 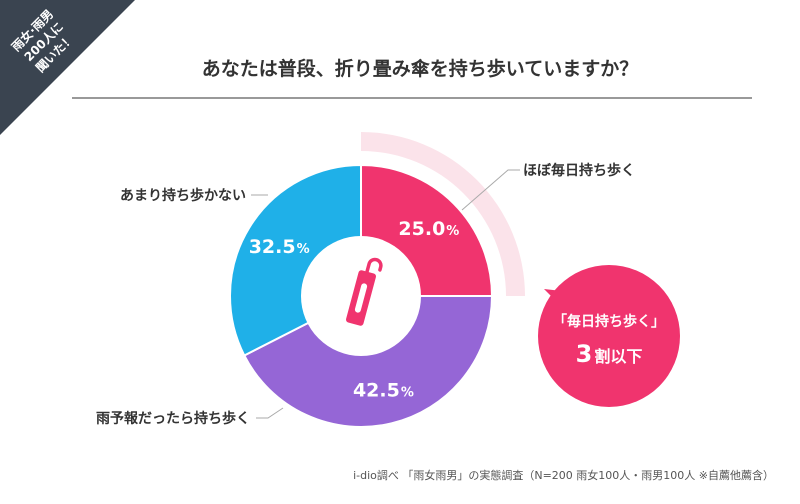 What do you see at coordinates (609, 321) in the screenshot?
I see `callout-line-1: 「毎日持ち歩く」` at bounding box center [609, 321].